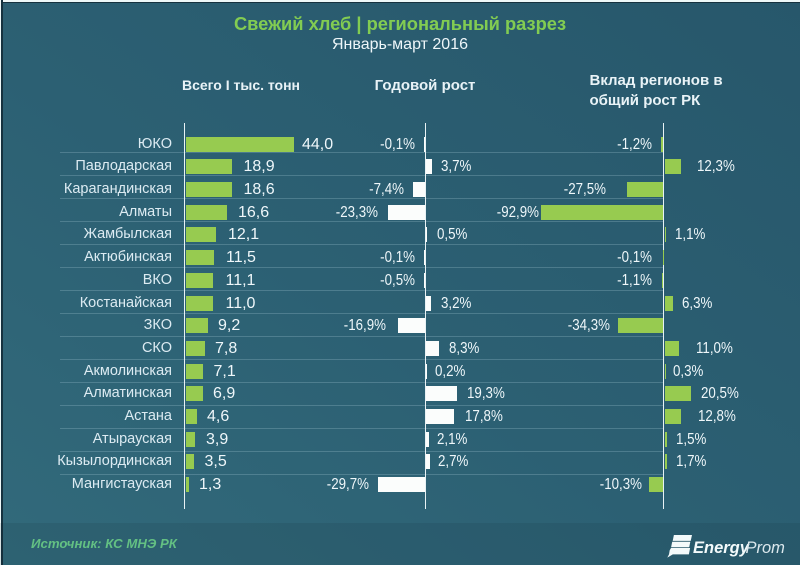  Describe the element at coordinates (765, 548) in the screenshot. I see `svg-text: Prom` at that location.